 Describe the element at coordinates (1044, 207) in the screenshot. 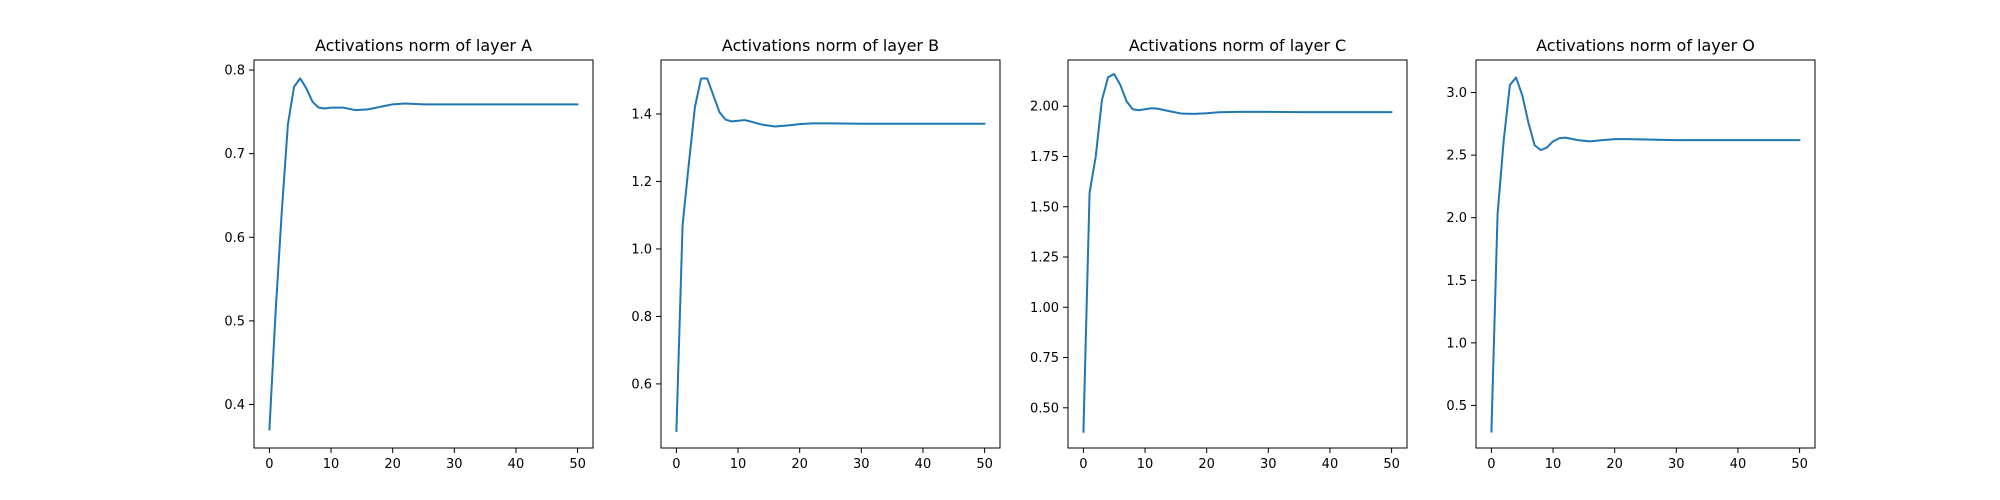

I see `y-tick-label-layer-c-4: 1.50` at that location.